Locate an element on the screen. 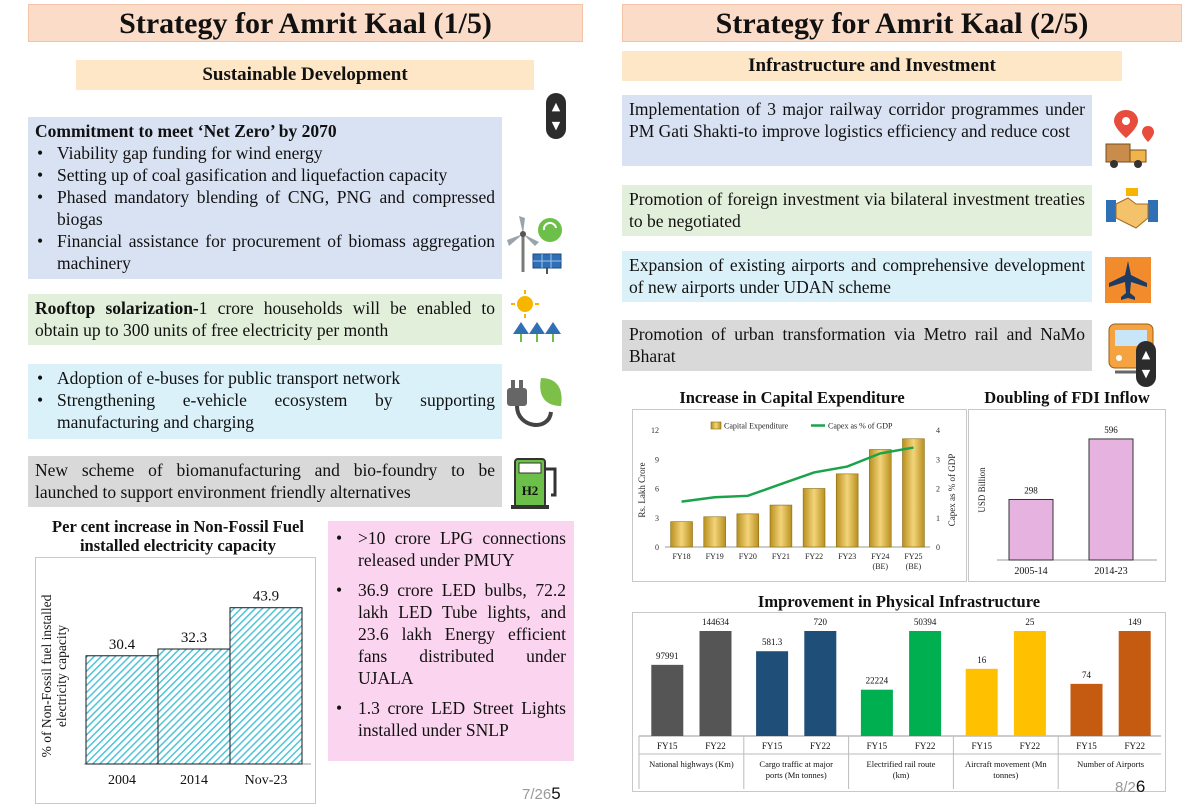  tick-label: 2014 is located at coordinates (194, 780).